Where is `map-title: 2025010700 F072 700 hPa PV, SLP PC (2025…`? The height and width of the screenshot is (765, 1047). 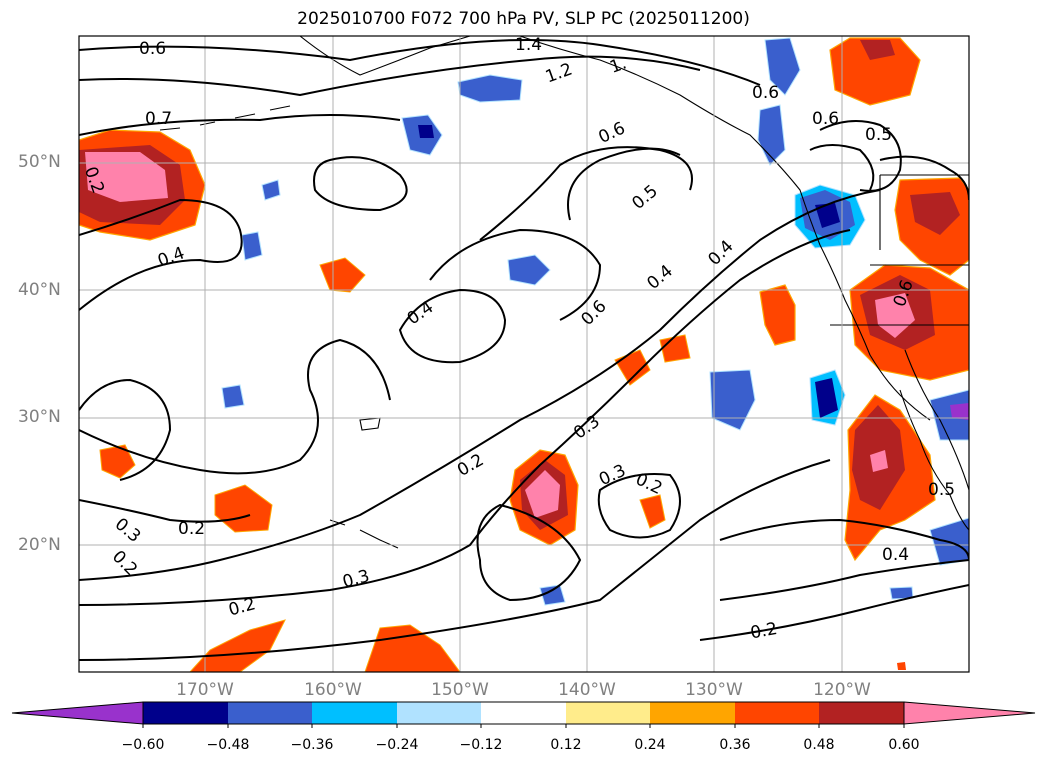
map-title: 2025010700 F072 700 hPa PV, SLP PC (2025… is located at coordinates (523, 19).